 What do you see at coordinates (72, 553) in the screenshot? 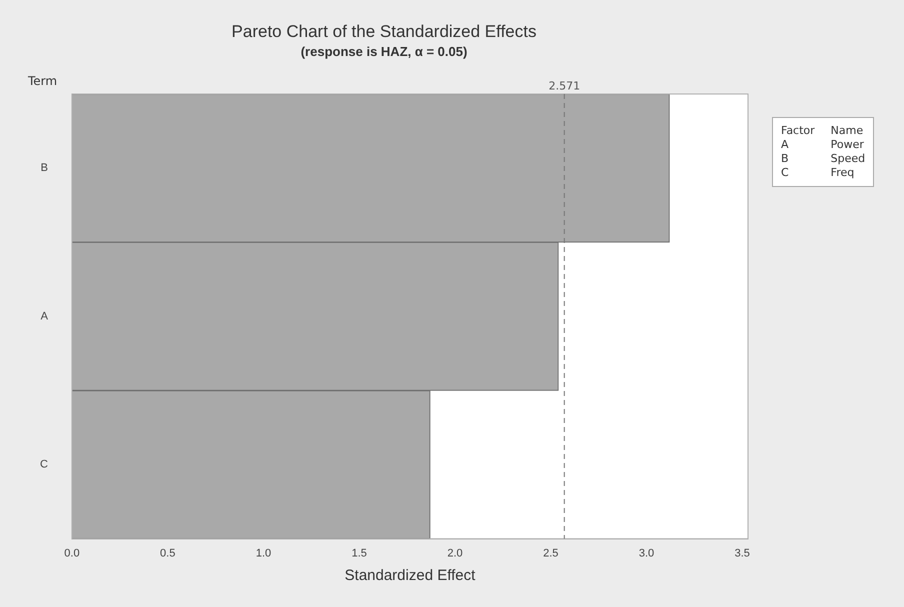
I see `x-tick-label: 0.0` at bounding box center [72, 553].